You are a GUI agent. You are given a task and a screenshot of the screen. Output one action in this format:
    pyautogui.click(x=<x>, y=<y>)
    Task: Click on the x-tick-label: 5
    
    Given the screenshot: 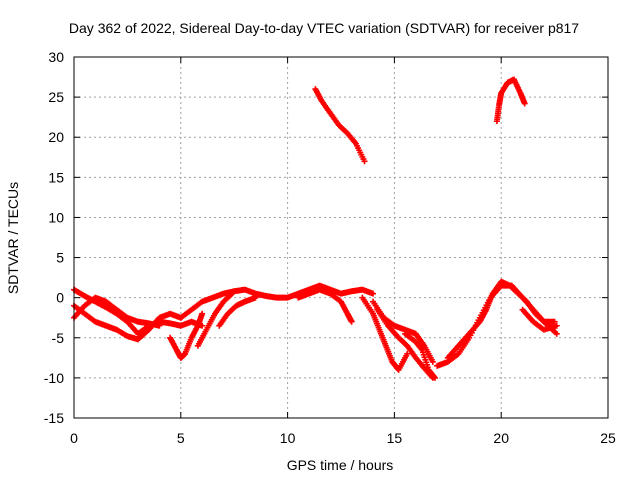 What is the action you would take?
    pyautogui.click(x=181, y=438)
    